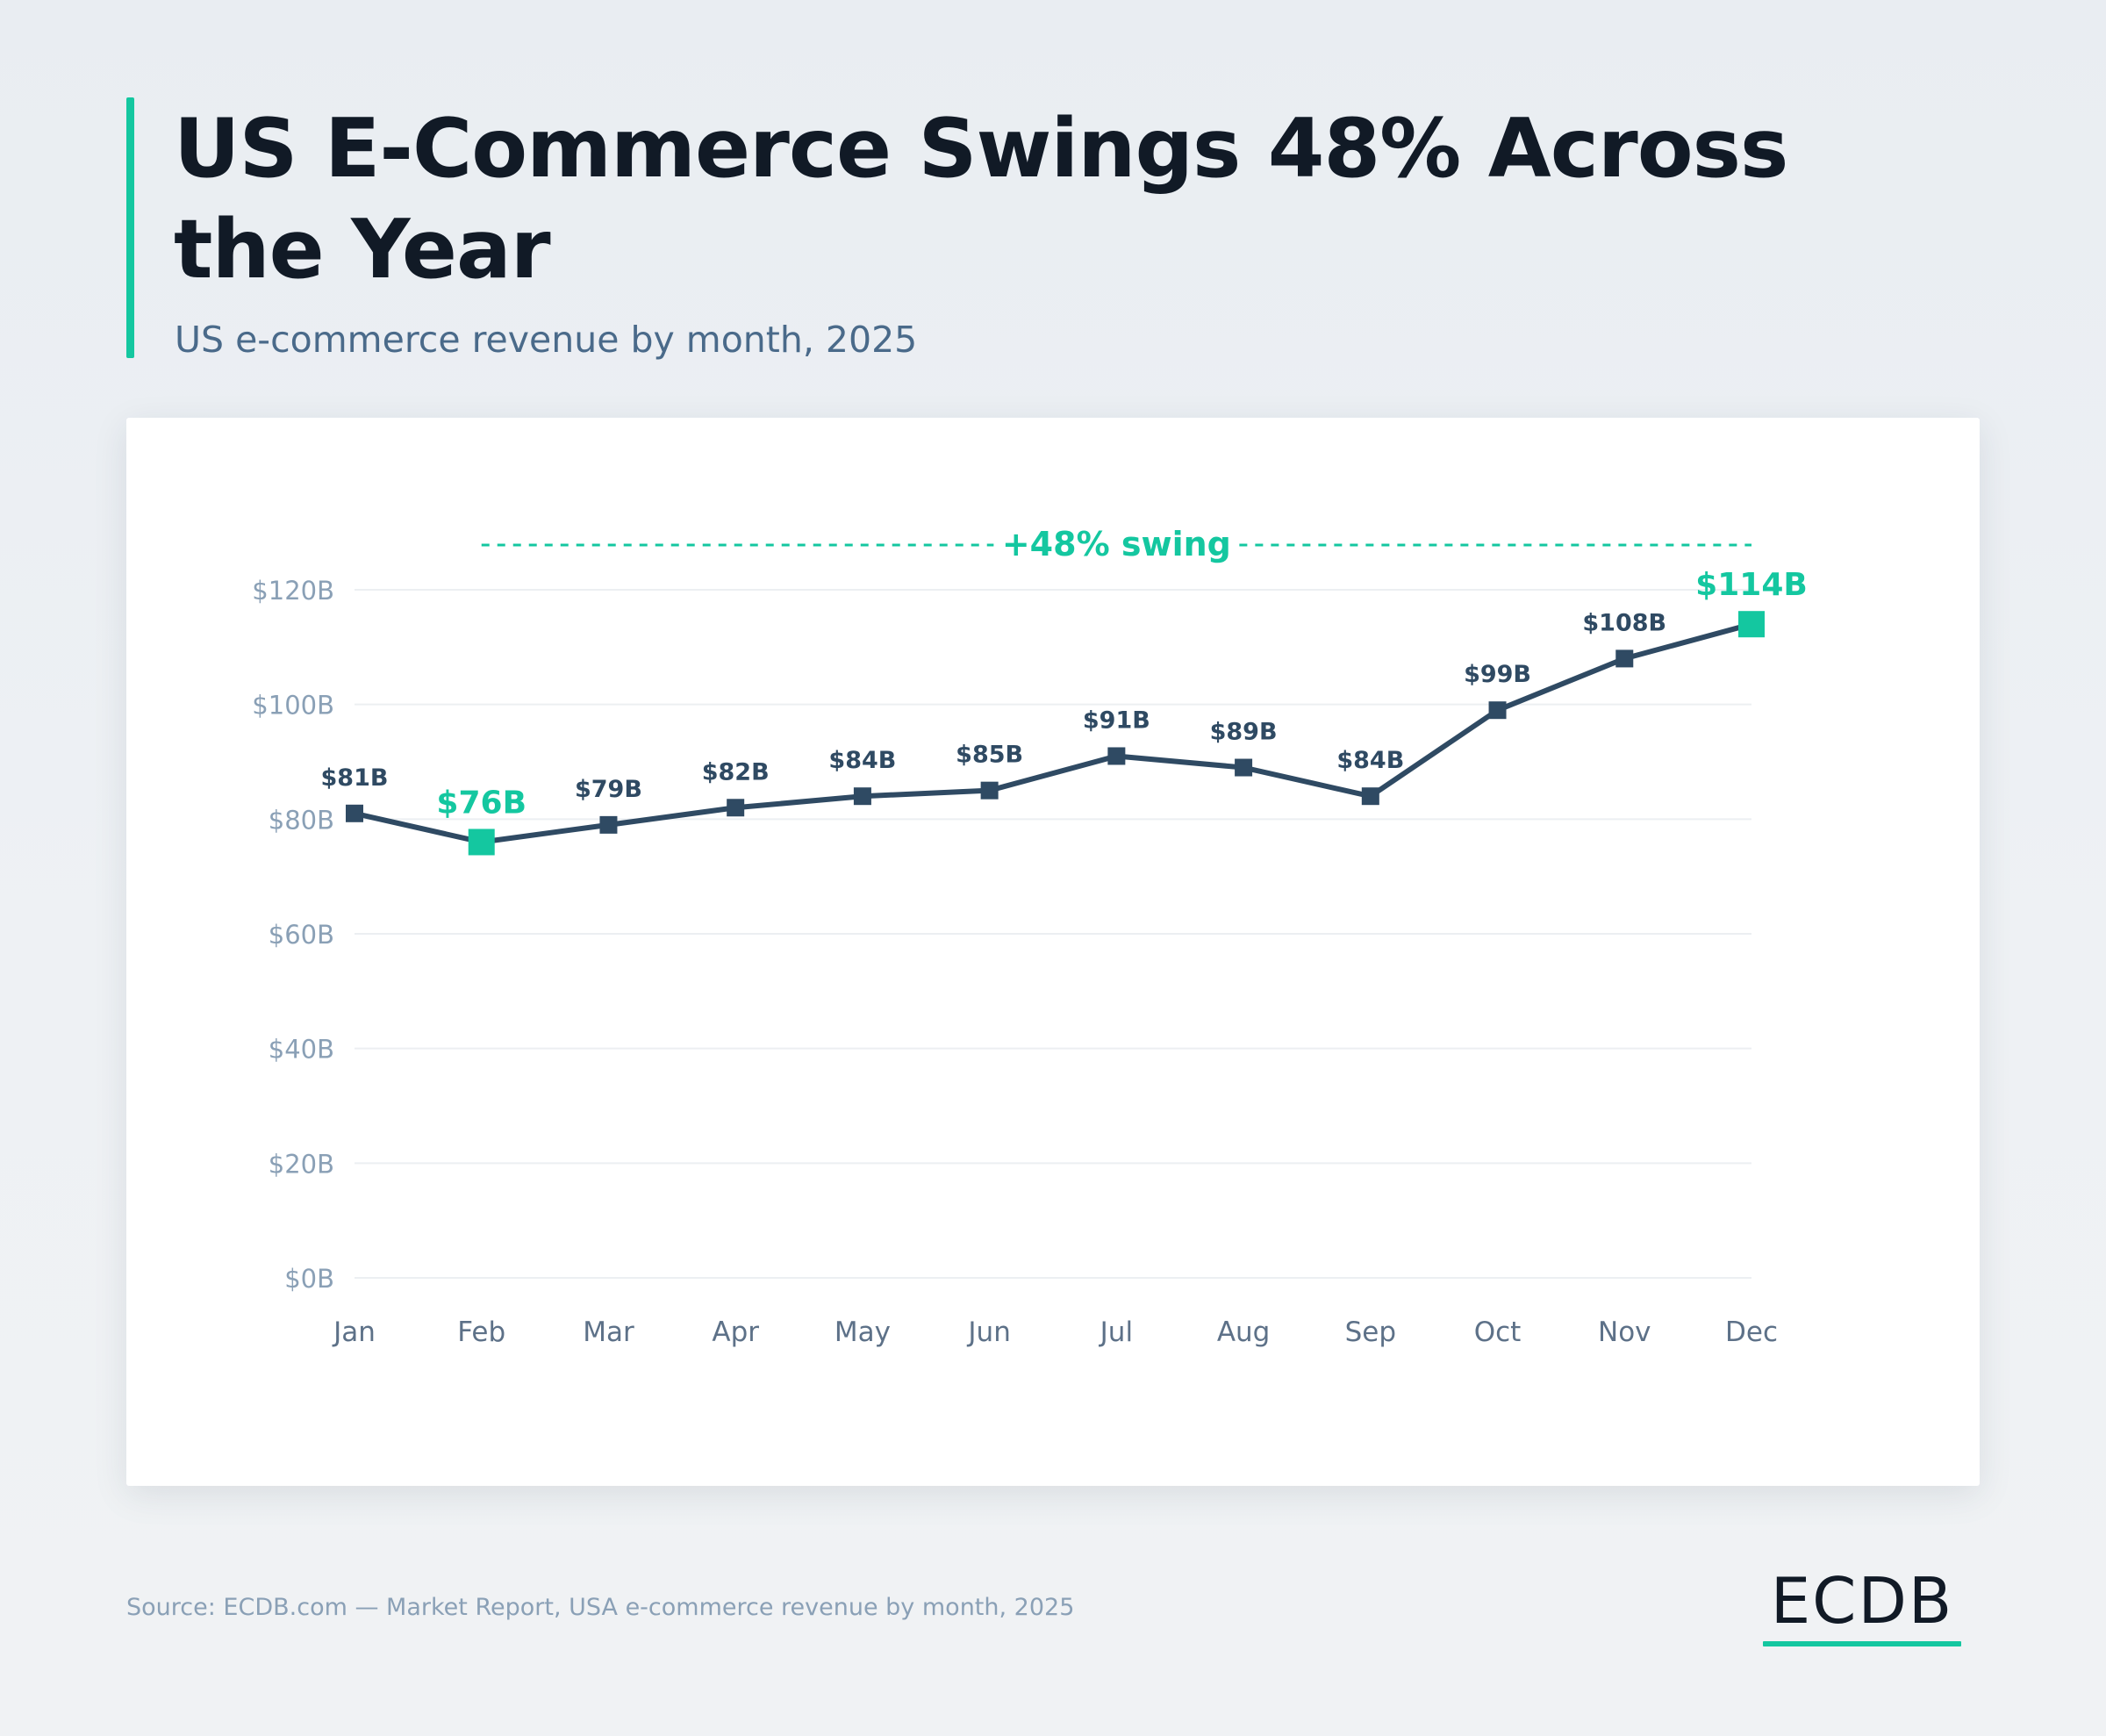 Image resolution: width=2106 pixels, height=1736 pixels. I want to click on data-label: $79B, so click(608, 789).